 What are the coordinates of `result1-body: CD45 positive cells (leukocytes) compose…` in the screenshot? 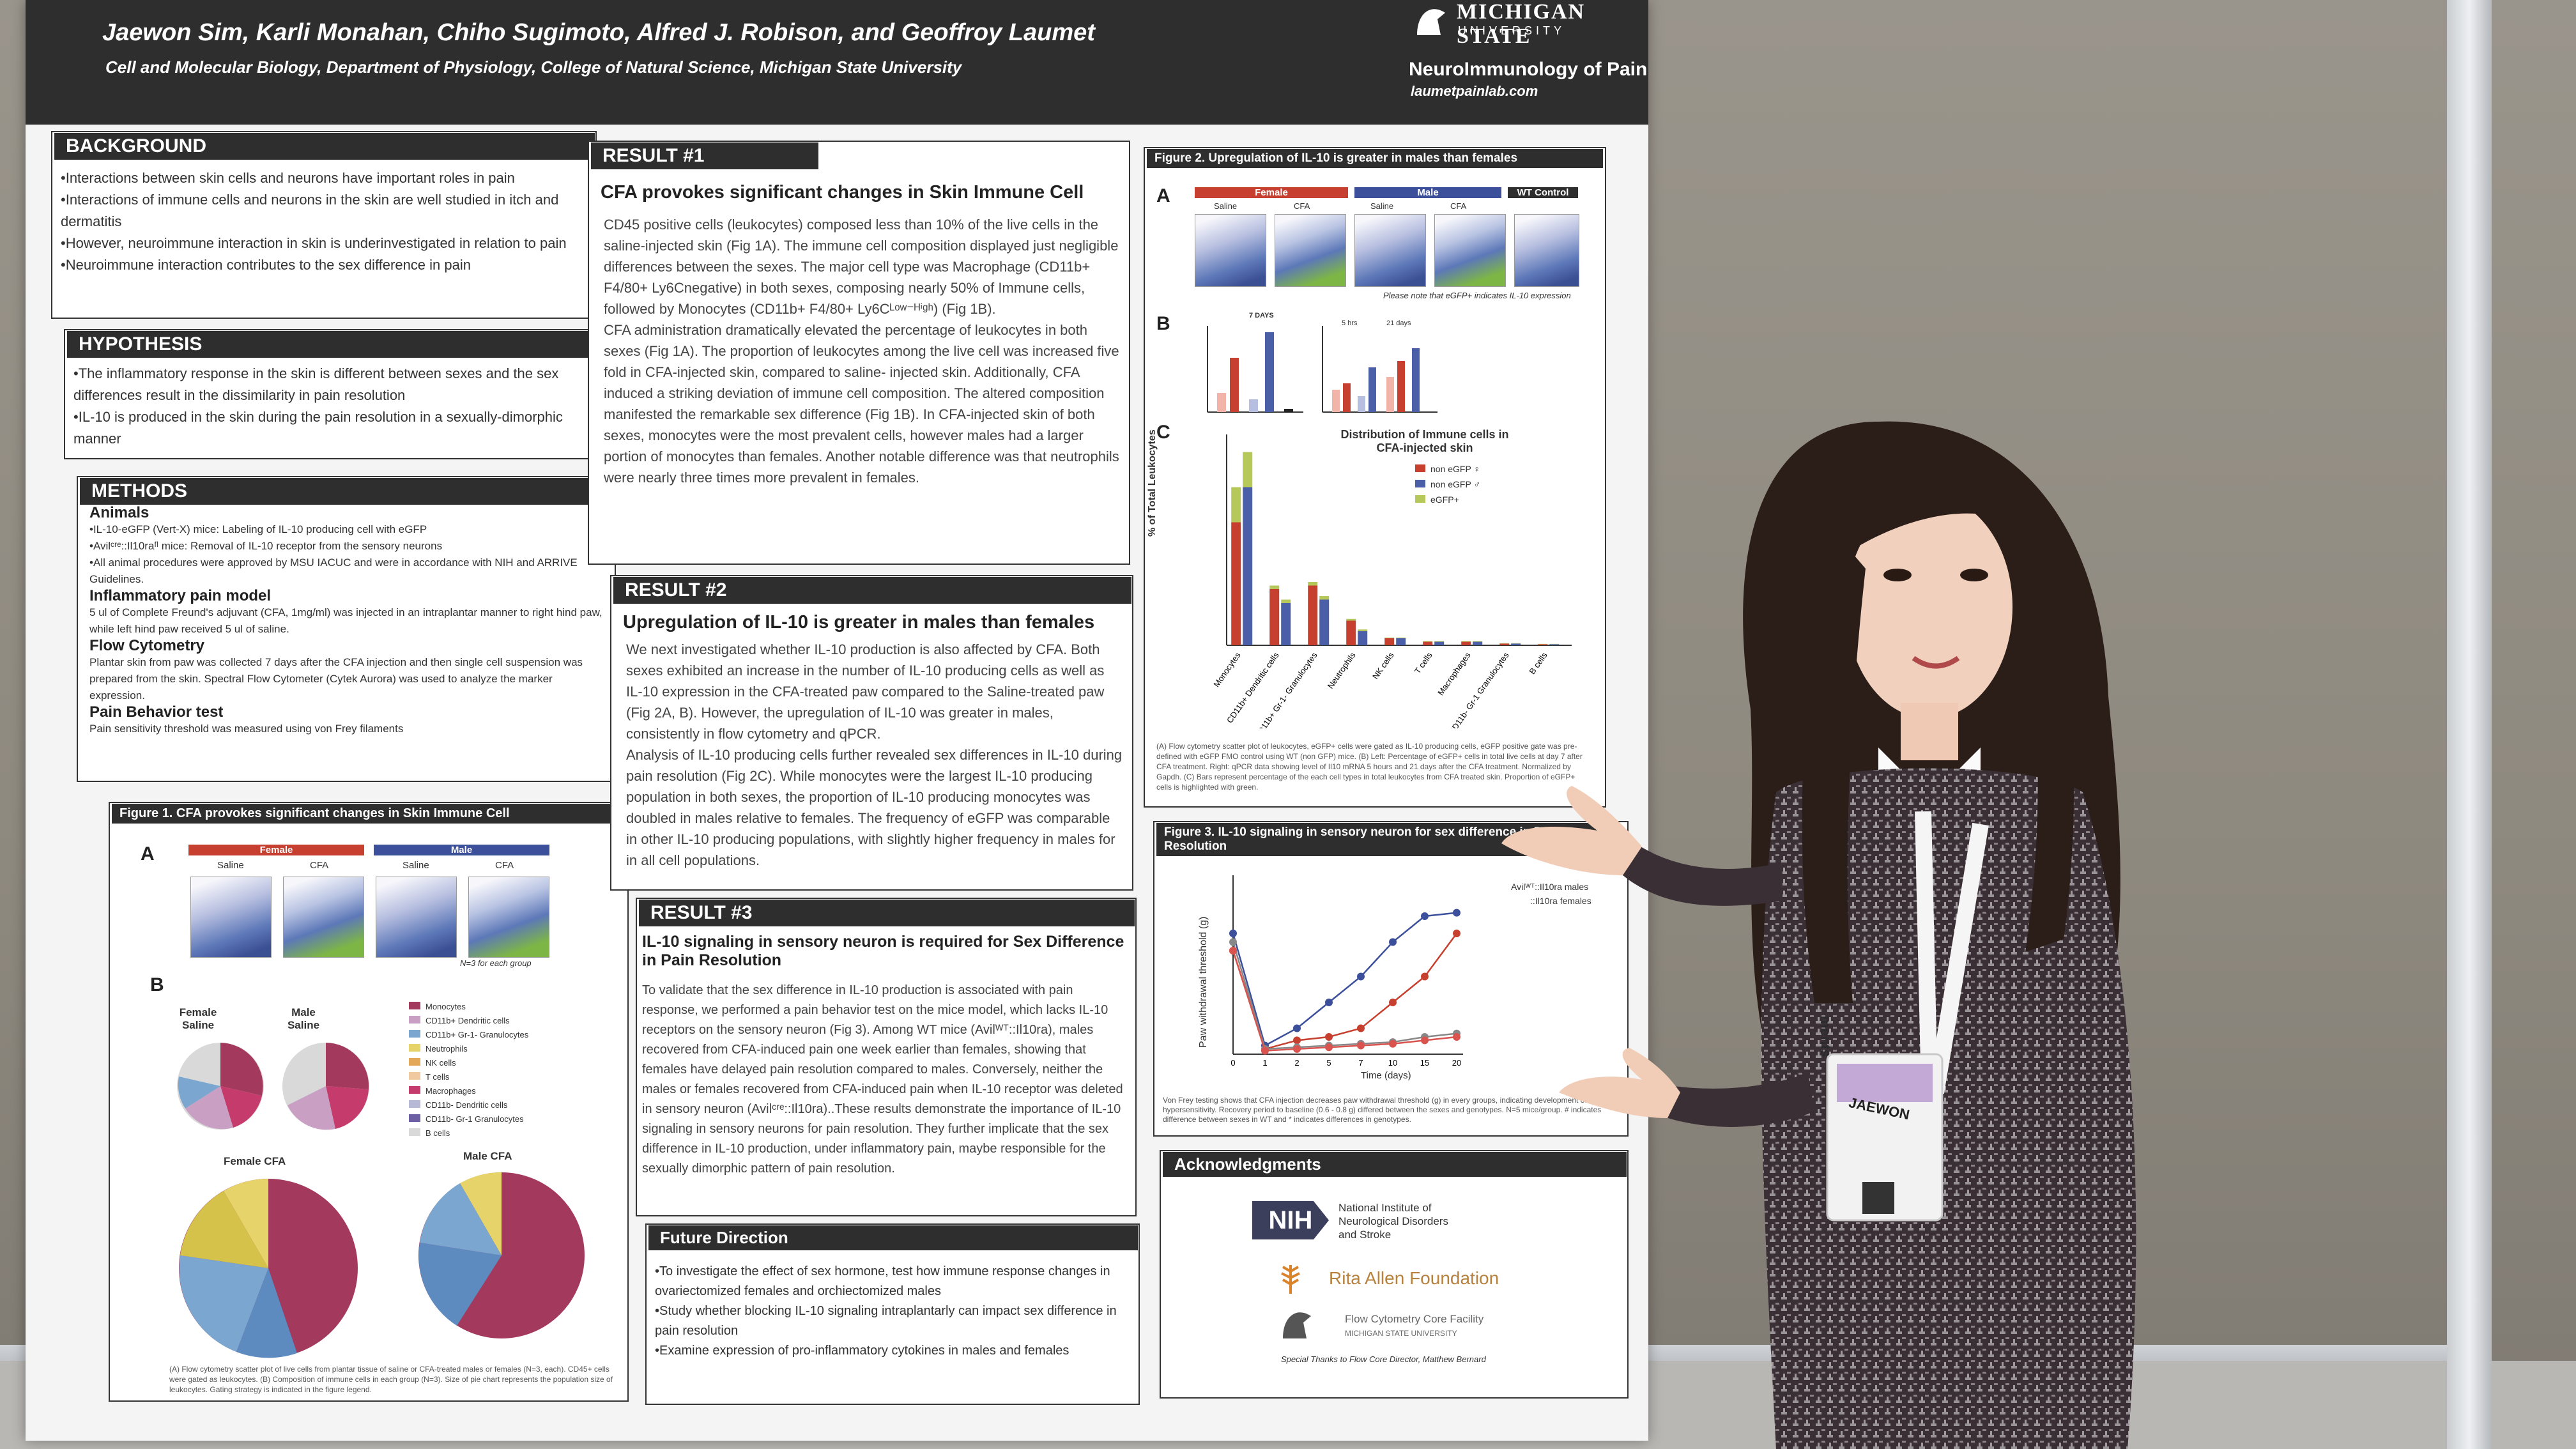 It's located at (862, 351).